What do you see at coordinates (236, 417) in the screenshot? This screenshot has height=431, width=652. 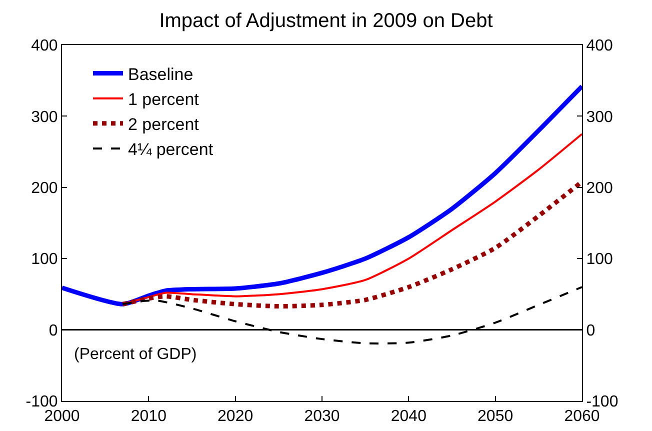 I see `x-tick-label: 2020` at bounding box center [236, 417].